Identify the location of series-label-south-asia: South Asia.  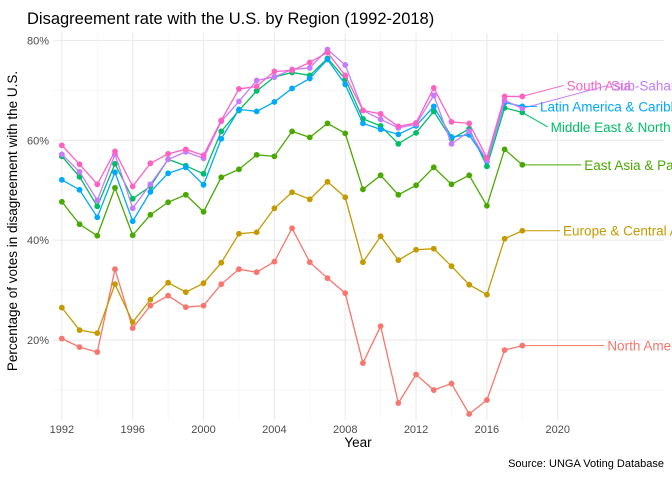
(599, 85).